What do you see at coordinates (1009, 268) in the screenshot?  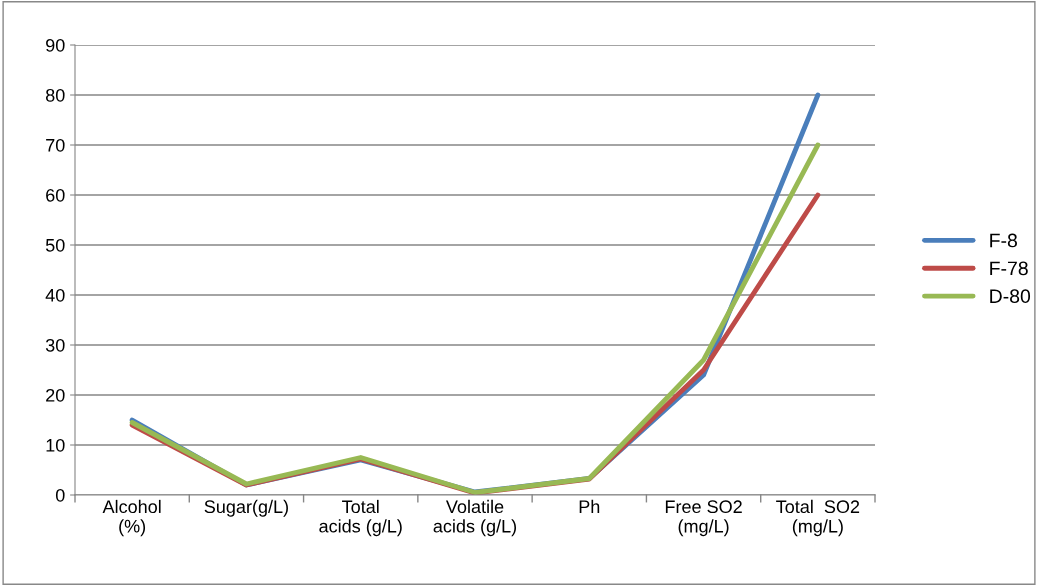 I see `legend-label: F-78` at bounding box center [1009, 268].